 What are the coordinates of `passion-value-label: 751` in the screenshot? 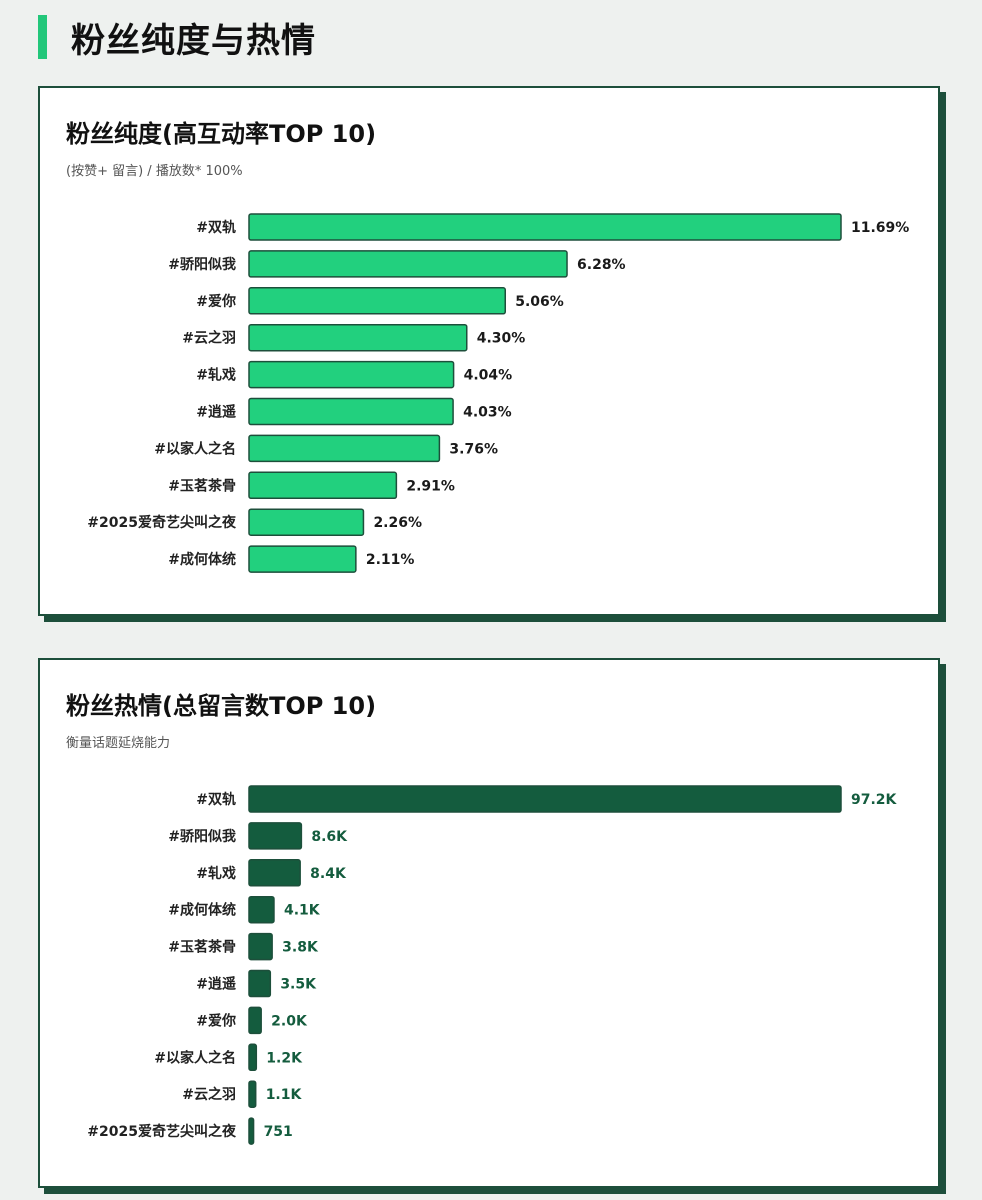 It's located at (278, 1132).